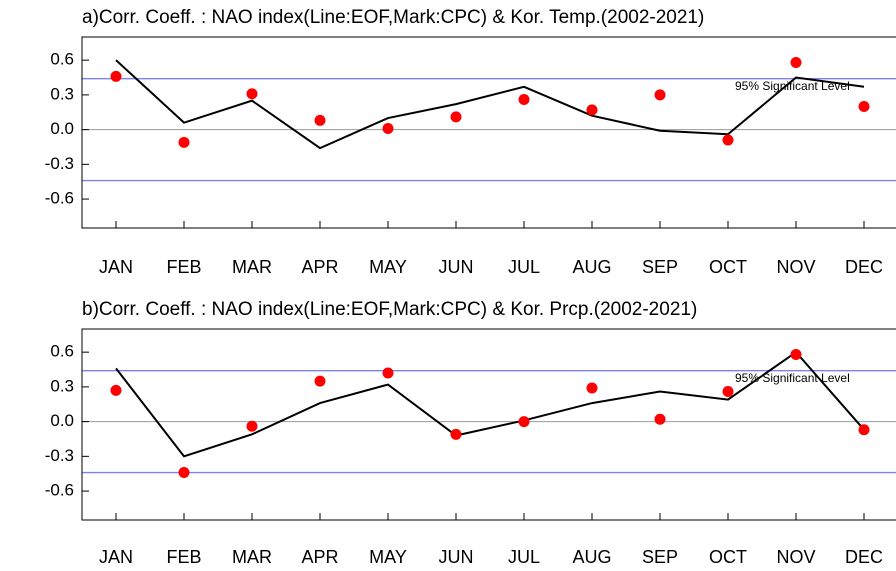  What do you see at coordinates (792, 86) in the screenshot?
I see `annotation: 95% Significant Level` at bounding box center [792, 86].